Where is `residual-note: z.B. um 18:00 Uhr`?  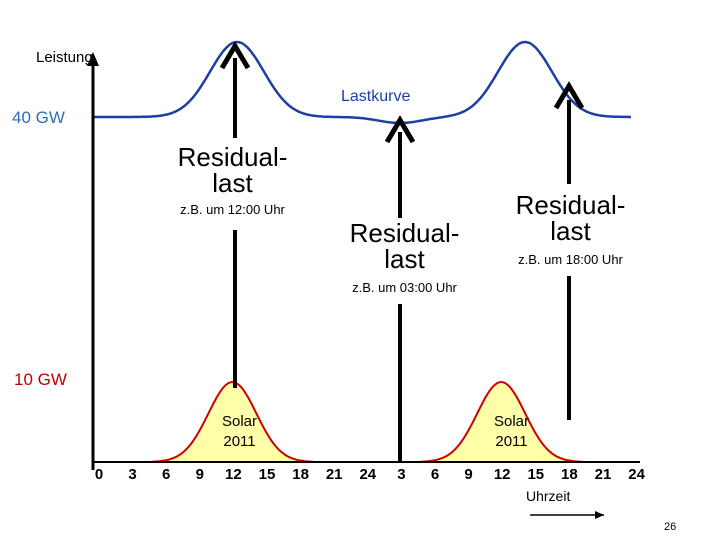 residual-note: z.B. um 18:00 Uhr is located at coordinates (570, 259).